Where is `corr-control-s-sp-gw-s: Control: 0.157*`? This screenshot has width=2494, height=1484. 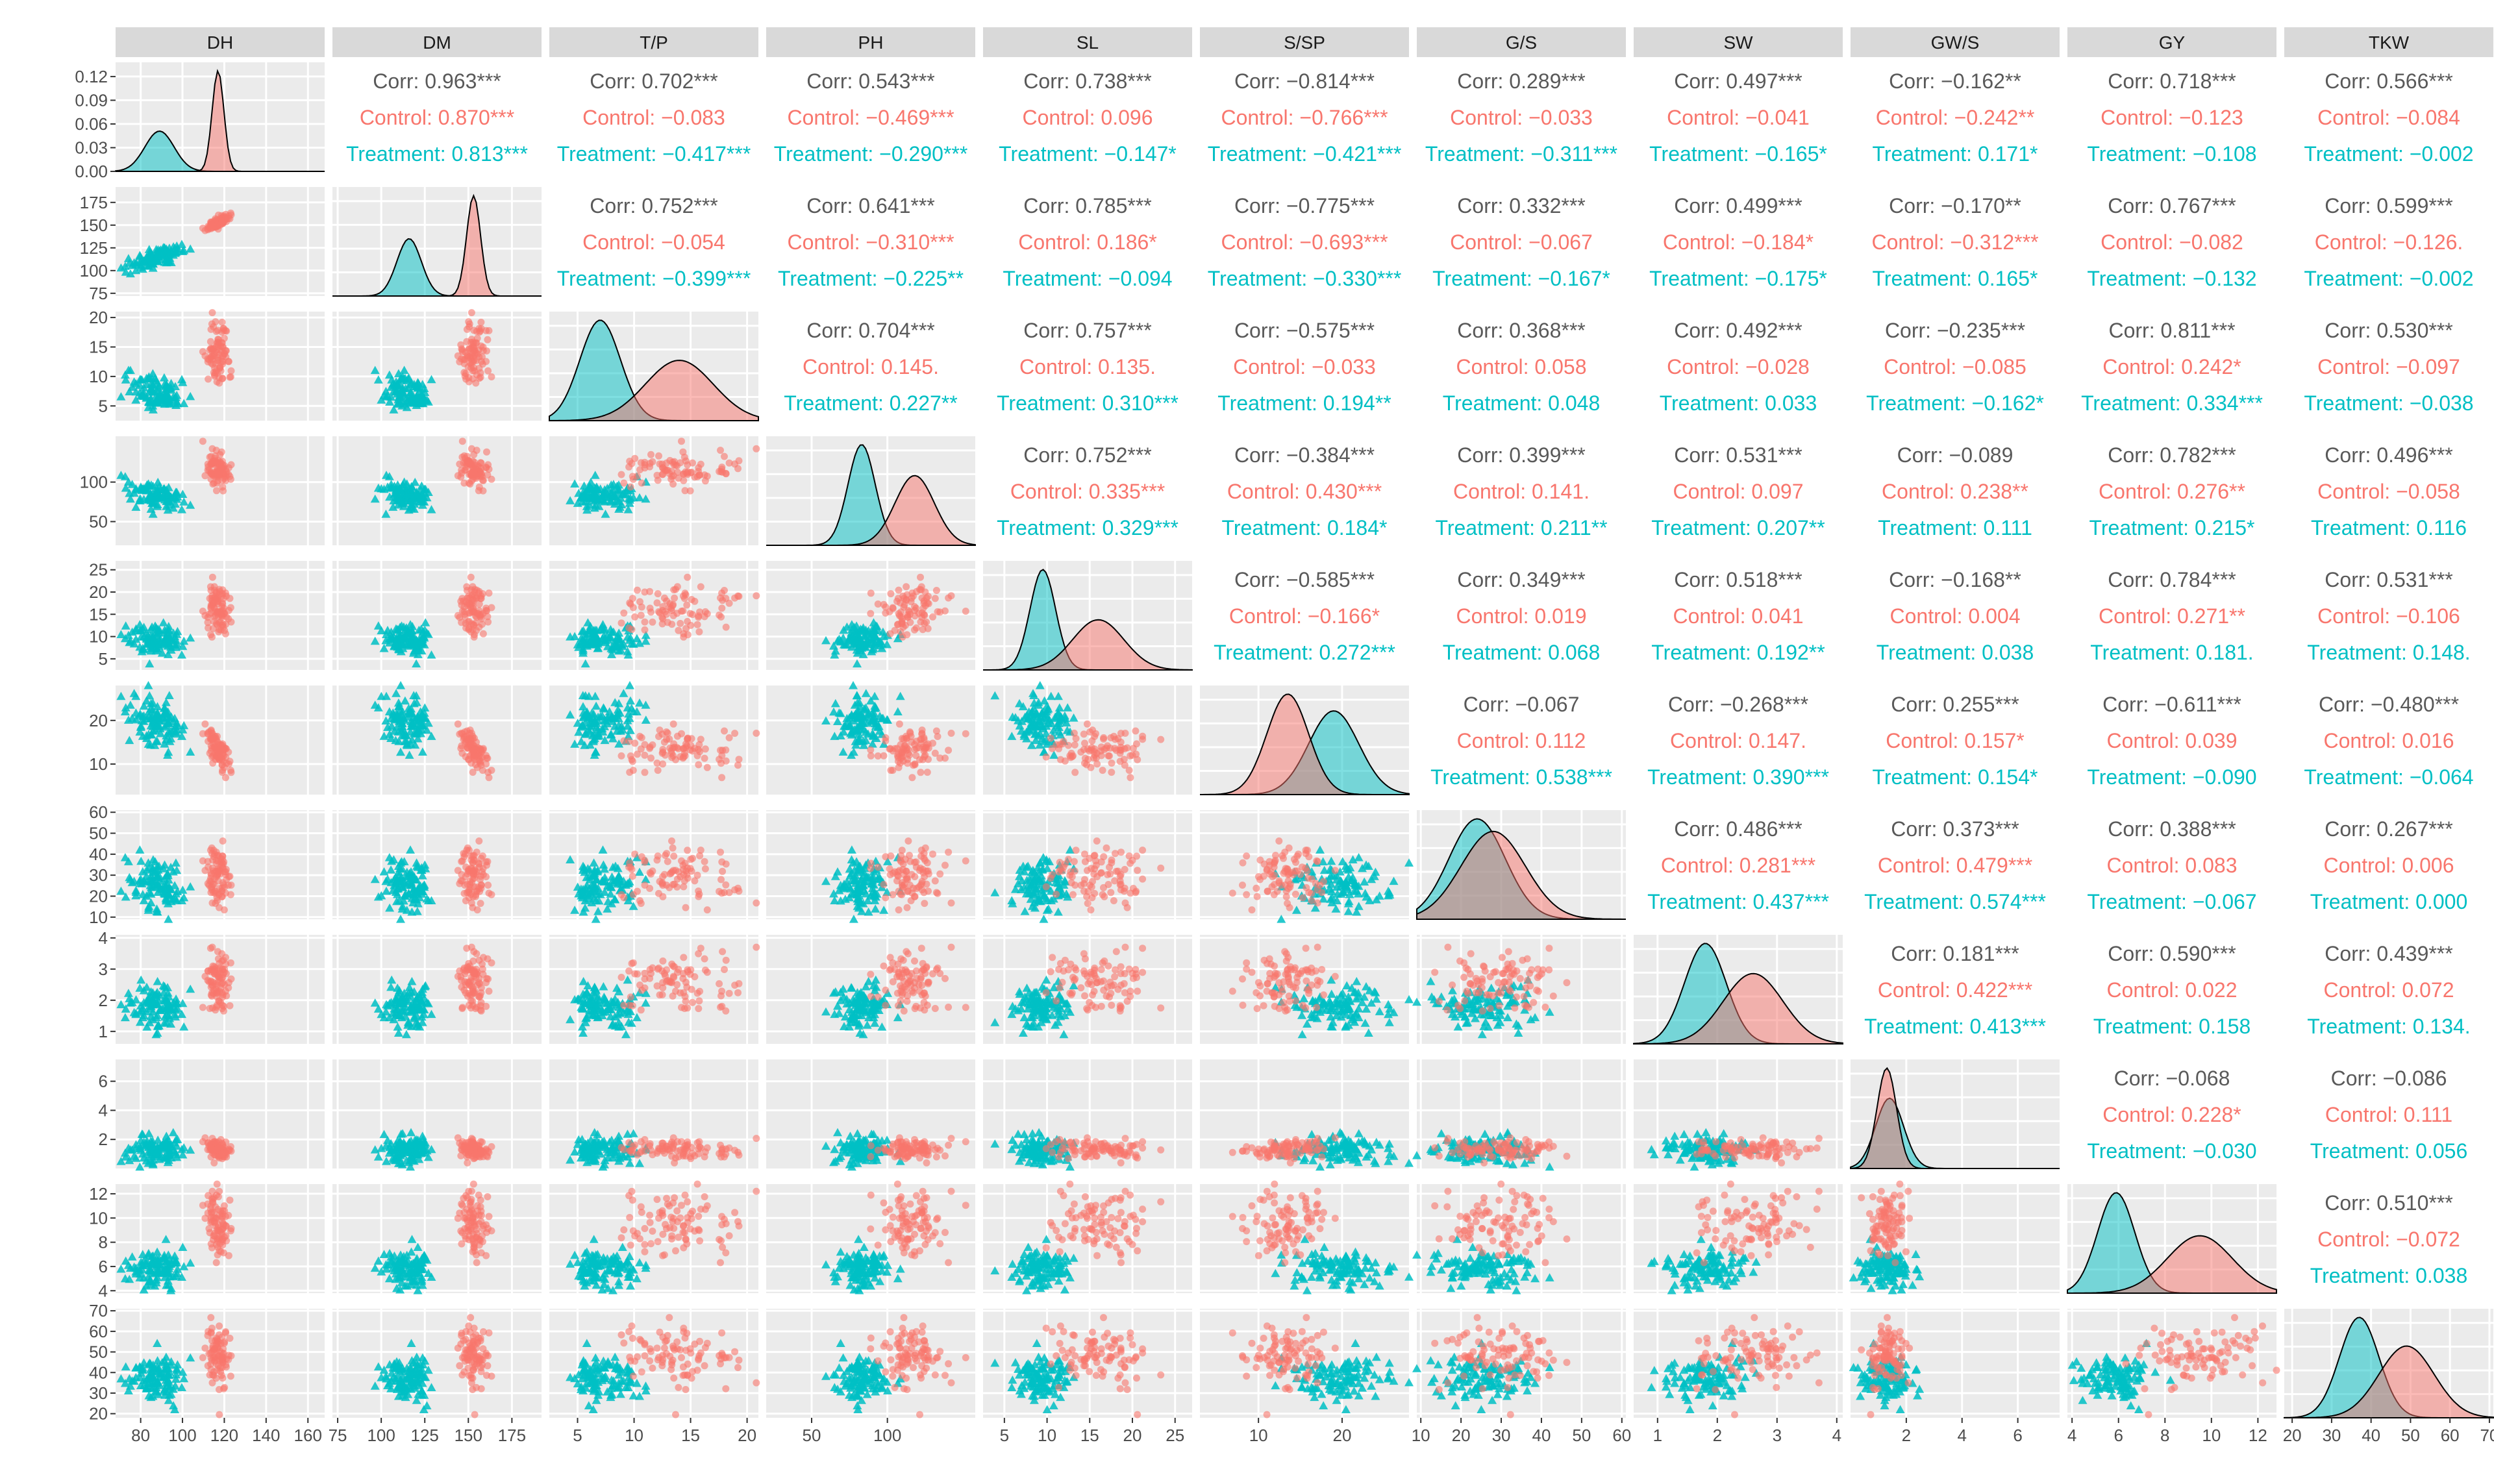
corr-control-s-sp-gw-s: Control: 0.157* is located at coordinates (1955, 740).